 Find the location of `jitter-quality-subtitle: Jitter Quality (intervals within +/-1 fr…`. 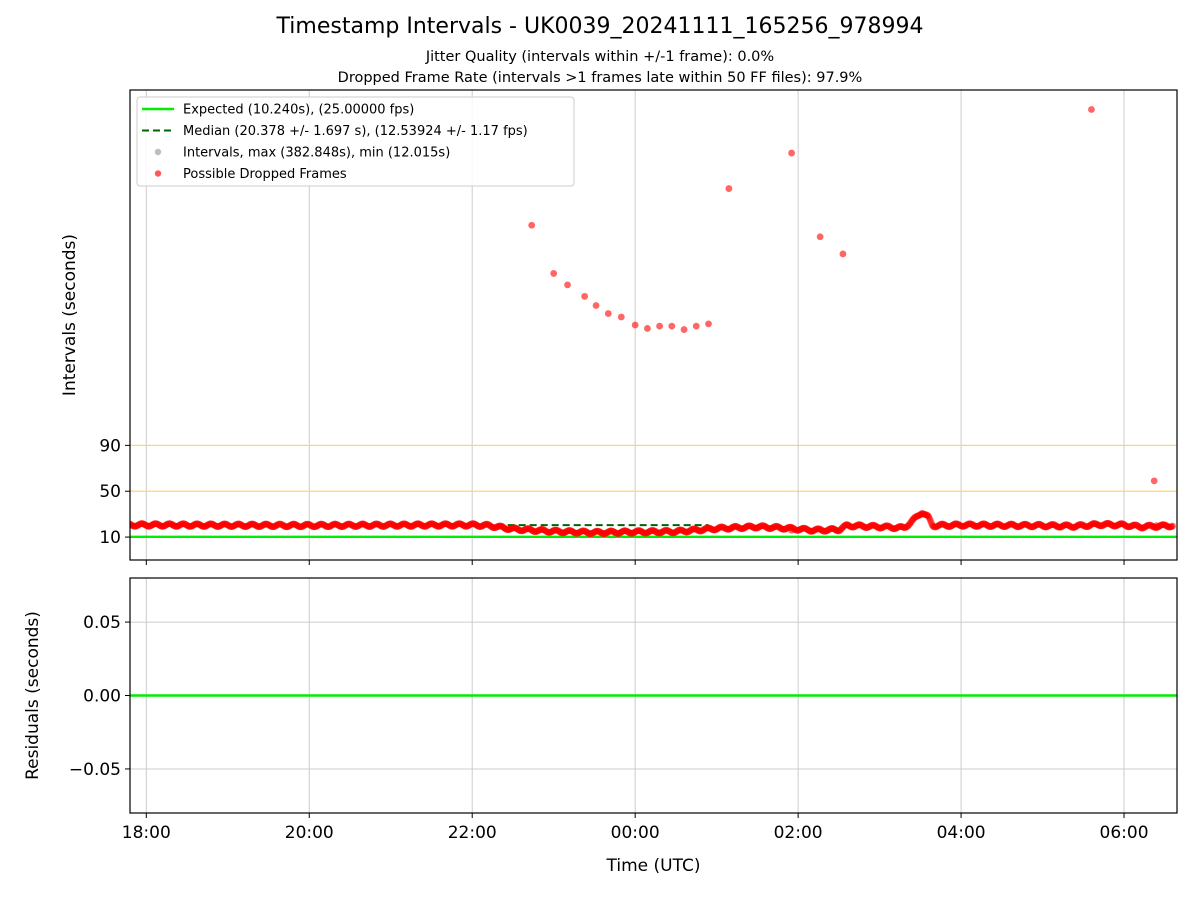

jitter-quality-subtitle: Jitter Quality (intervals within +/-1 fr… is located at coordinates (600, 57).